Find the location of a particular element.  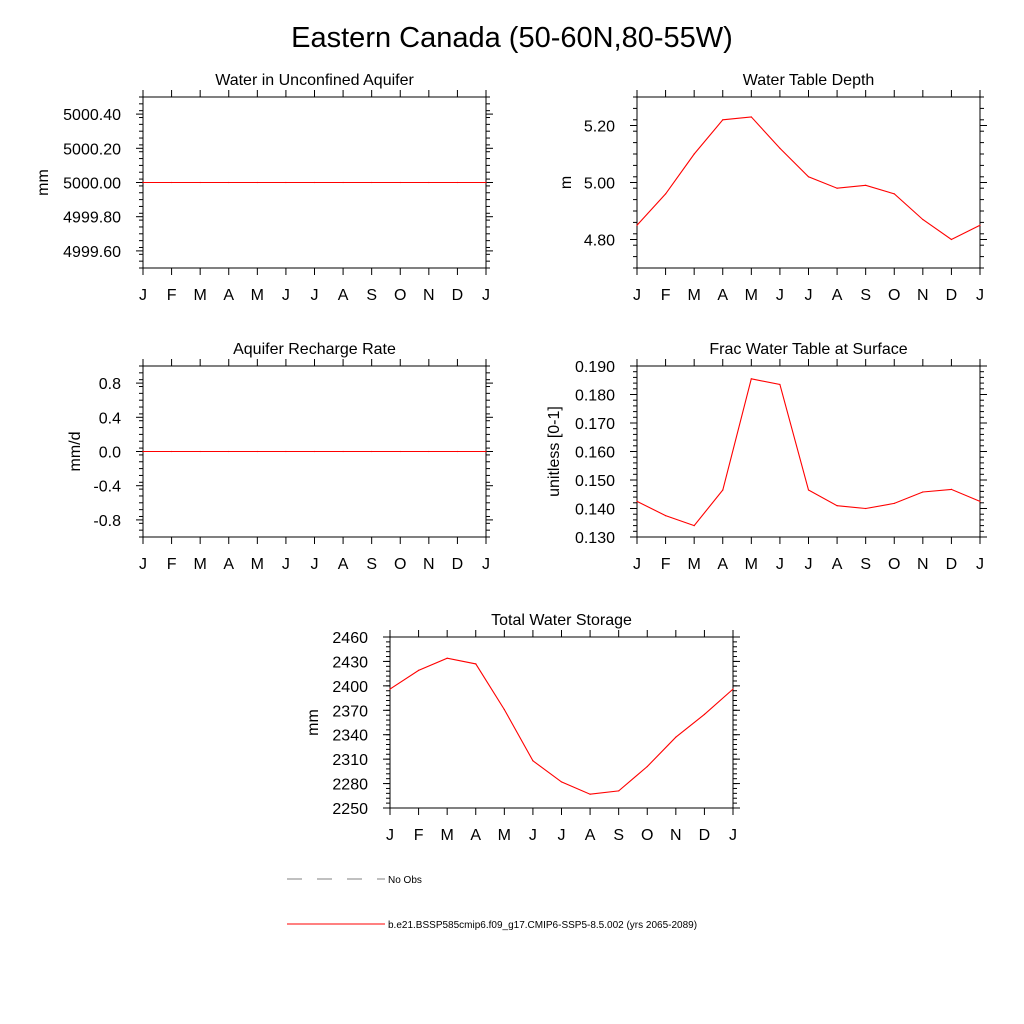

y-tick-label: 5.20 is located at coordinates (599, 127).